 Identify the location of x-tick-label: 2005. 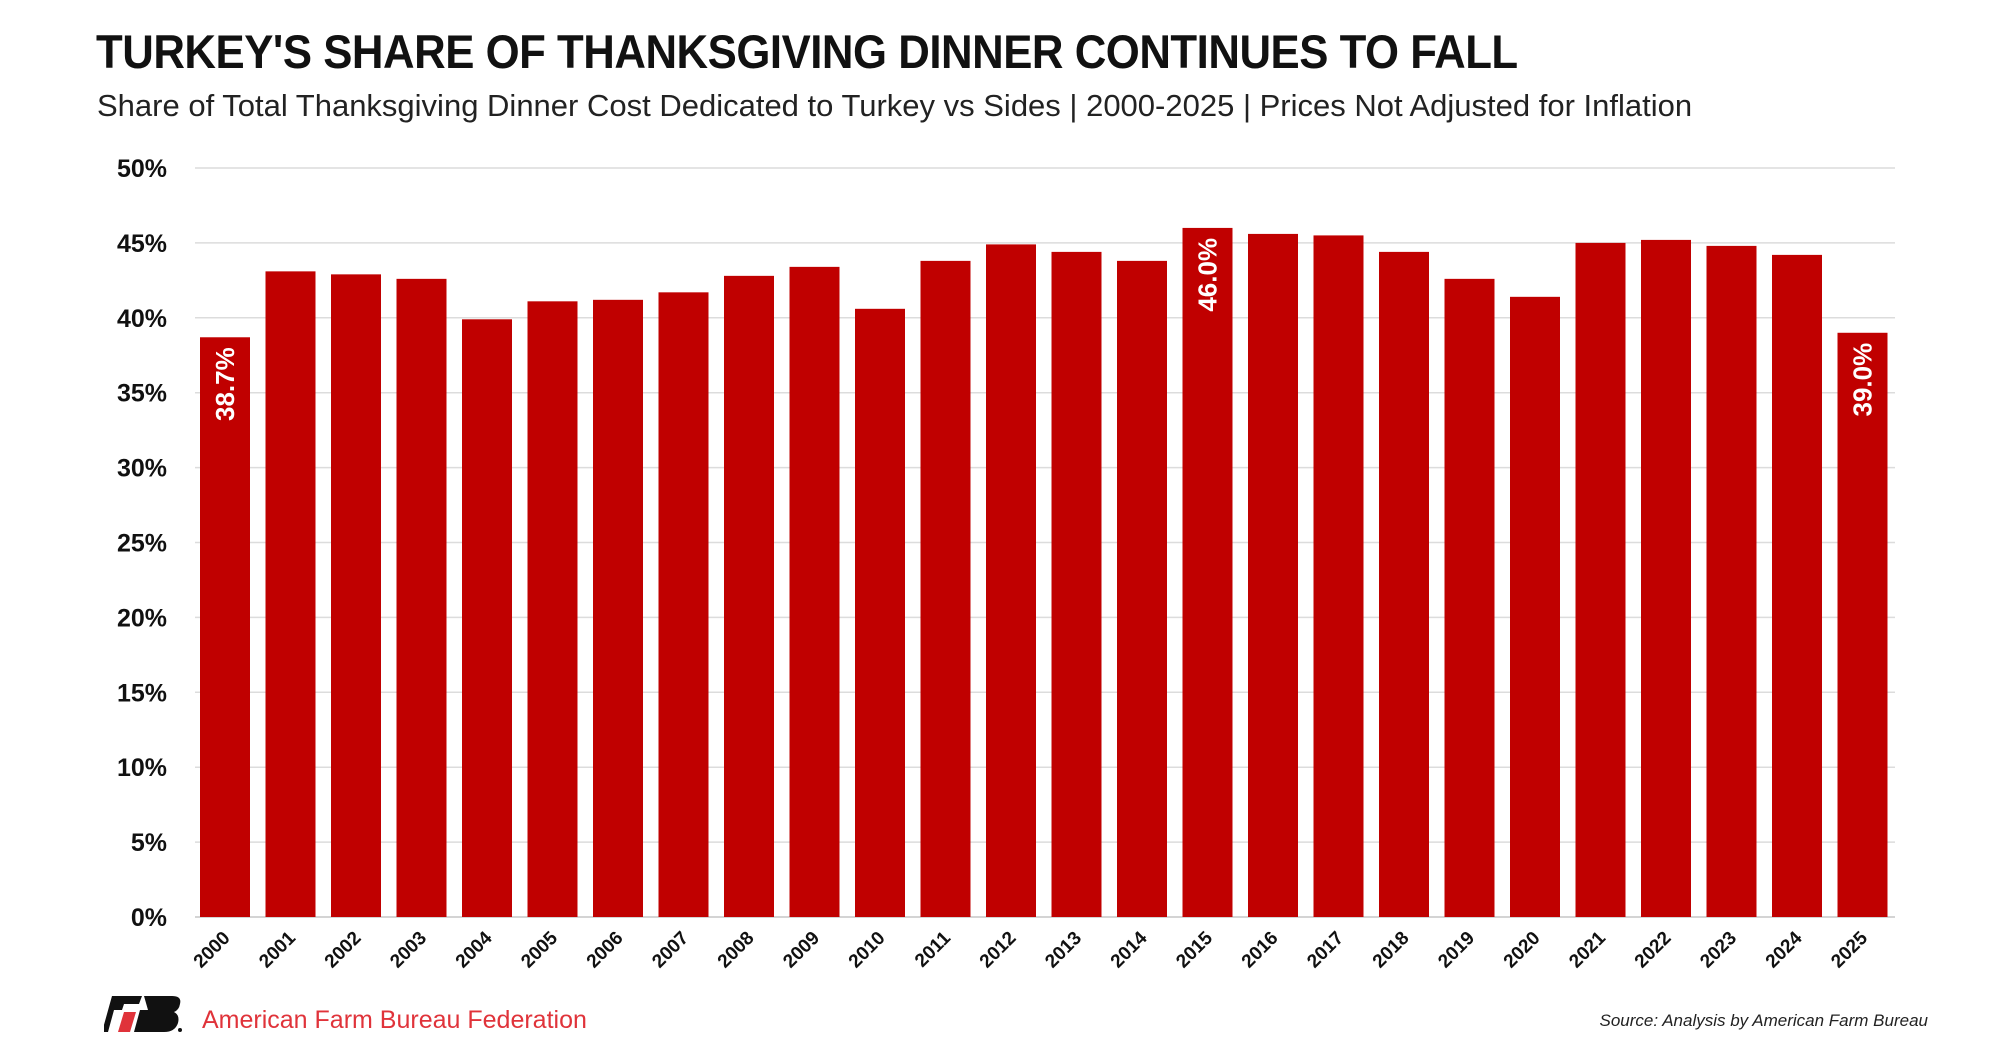
(539, 949).